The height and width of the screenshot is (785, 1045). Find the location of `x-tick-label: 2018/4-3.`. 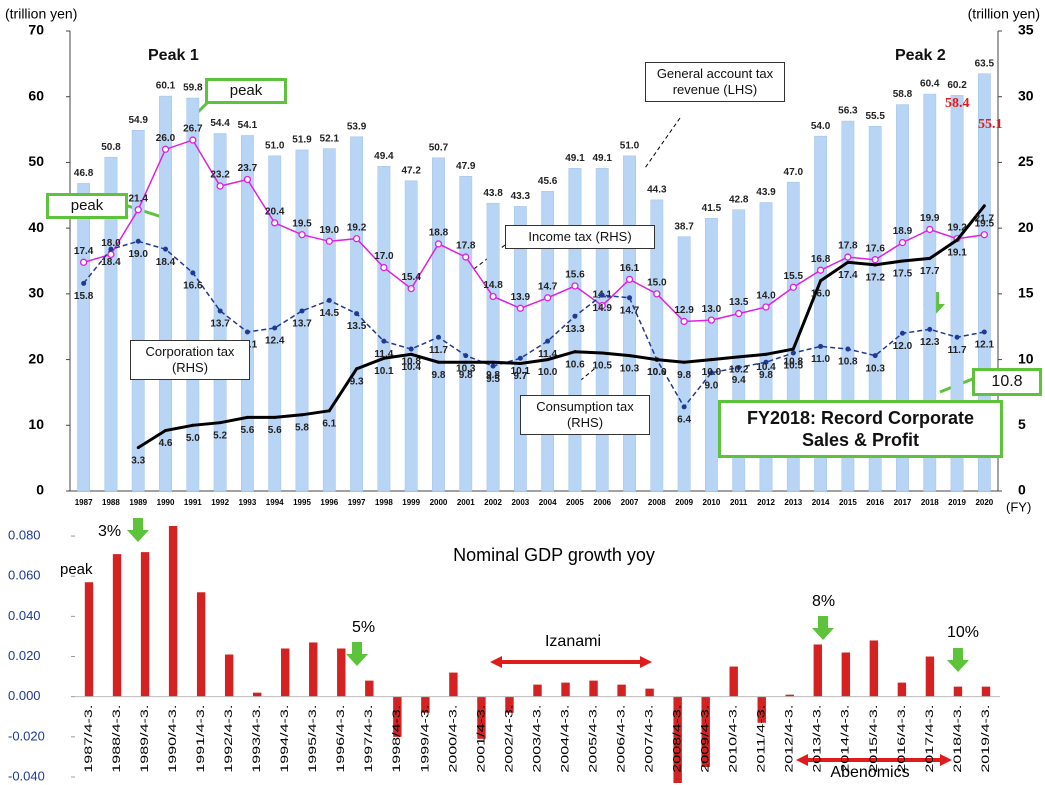

x-tick-label: 2018/4-3. is located at coordinates (958, 739).